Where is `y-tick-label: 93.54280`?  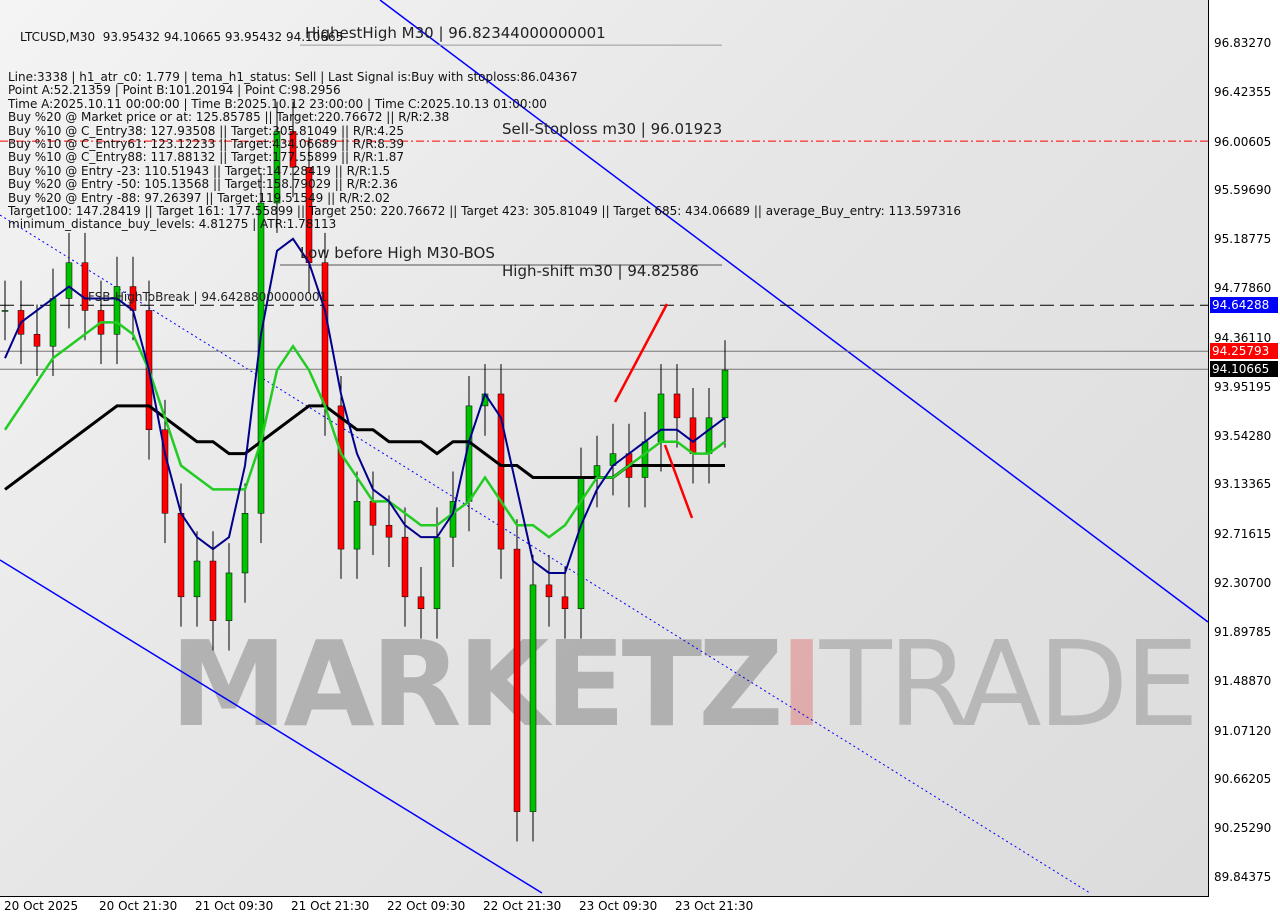
y-tick-label: 93.54280 is located at coordinates (1243, 435).